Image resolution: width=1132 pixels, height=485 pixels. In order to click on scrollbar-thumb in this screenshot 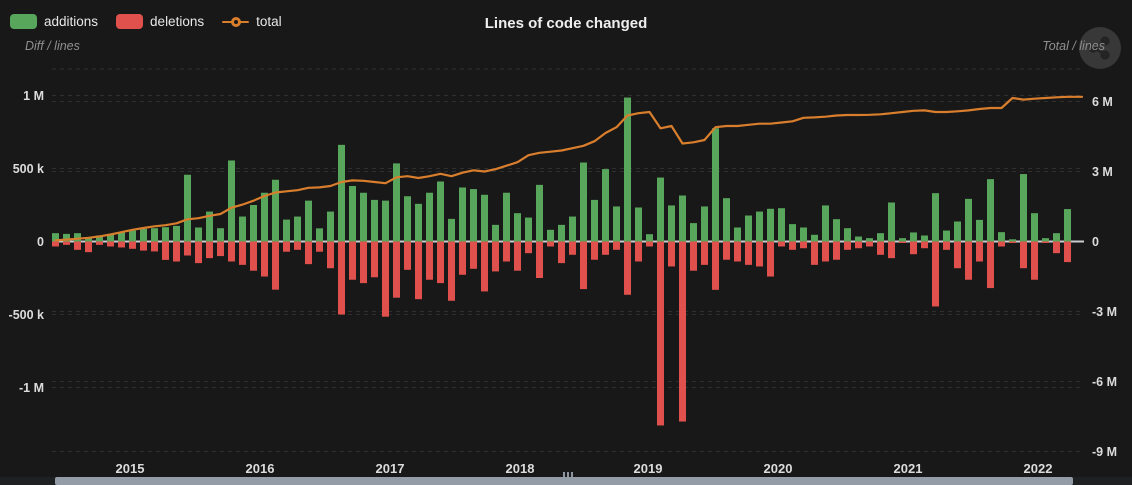, I will do `click(564, 481)`.